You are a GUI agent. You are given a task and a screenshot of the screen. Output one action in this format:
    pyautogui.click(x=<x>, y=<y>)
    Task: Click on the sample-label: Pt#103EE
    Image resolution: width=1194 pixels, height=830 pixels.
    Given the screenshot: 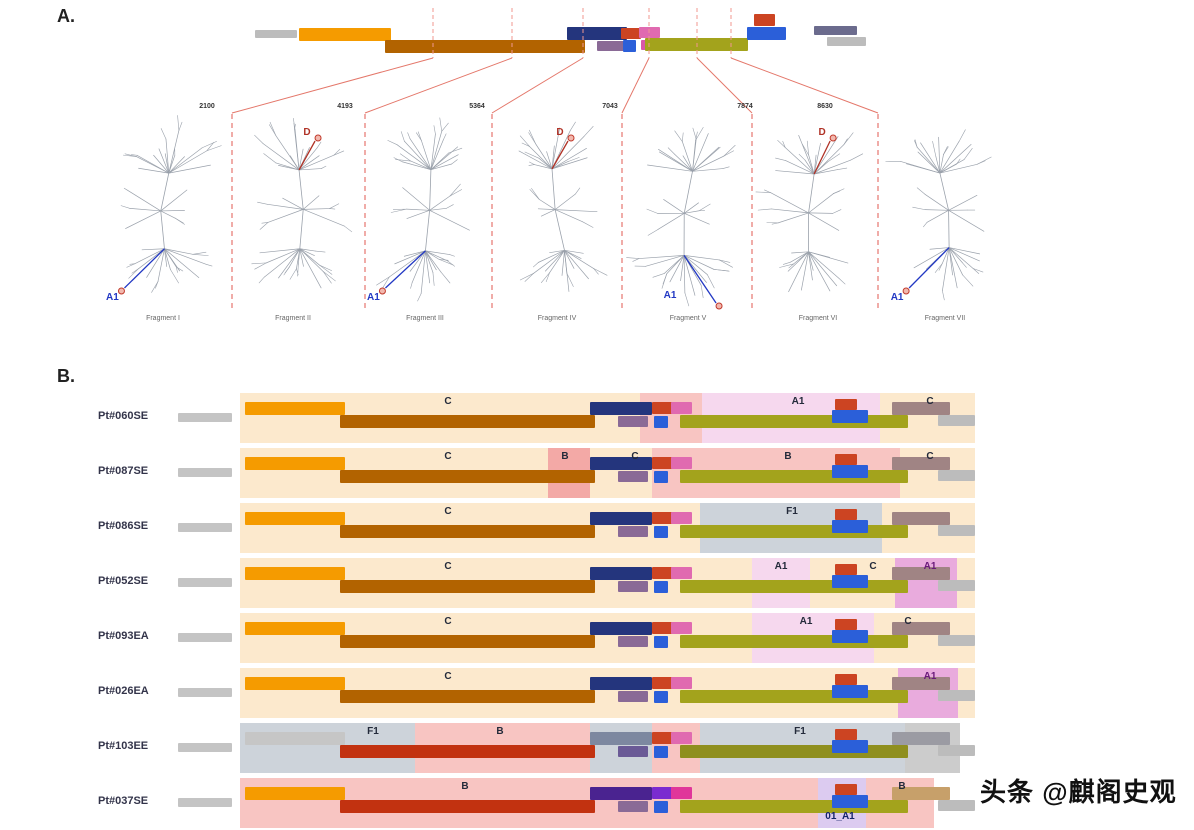 What is the action you would take?
    pyautogui.click(x=123, y=746)
    